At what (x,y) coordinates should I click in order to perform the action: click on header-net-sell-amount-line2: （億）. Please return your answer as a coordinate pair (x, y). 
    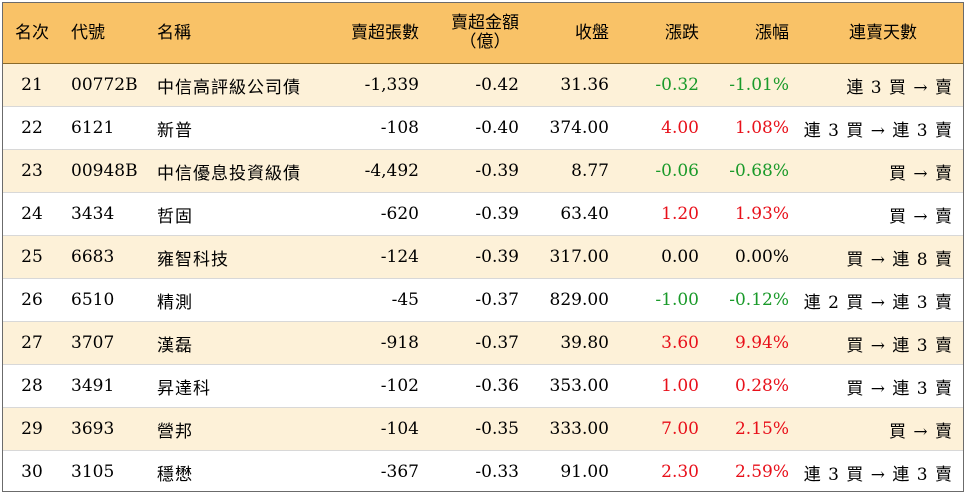
    Looking at the image, I should click on (485, 42).